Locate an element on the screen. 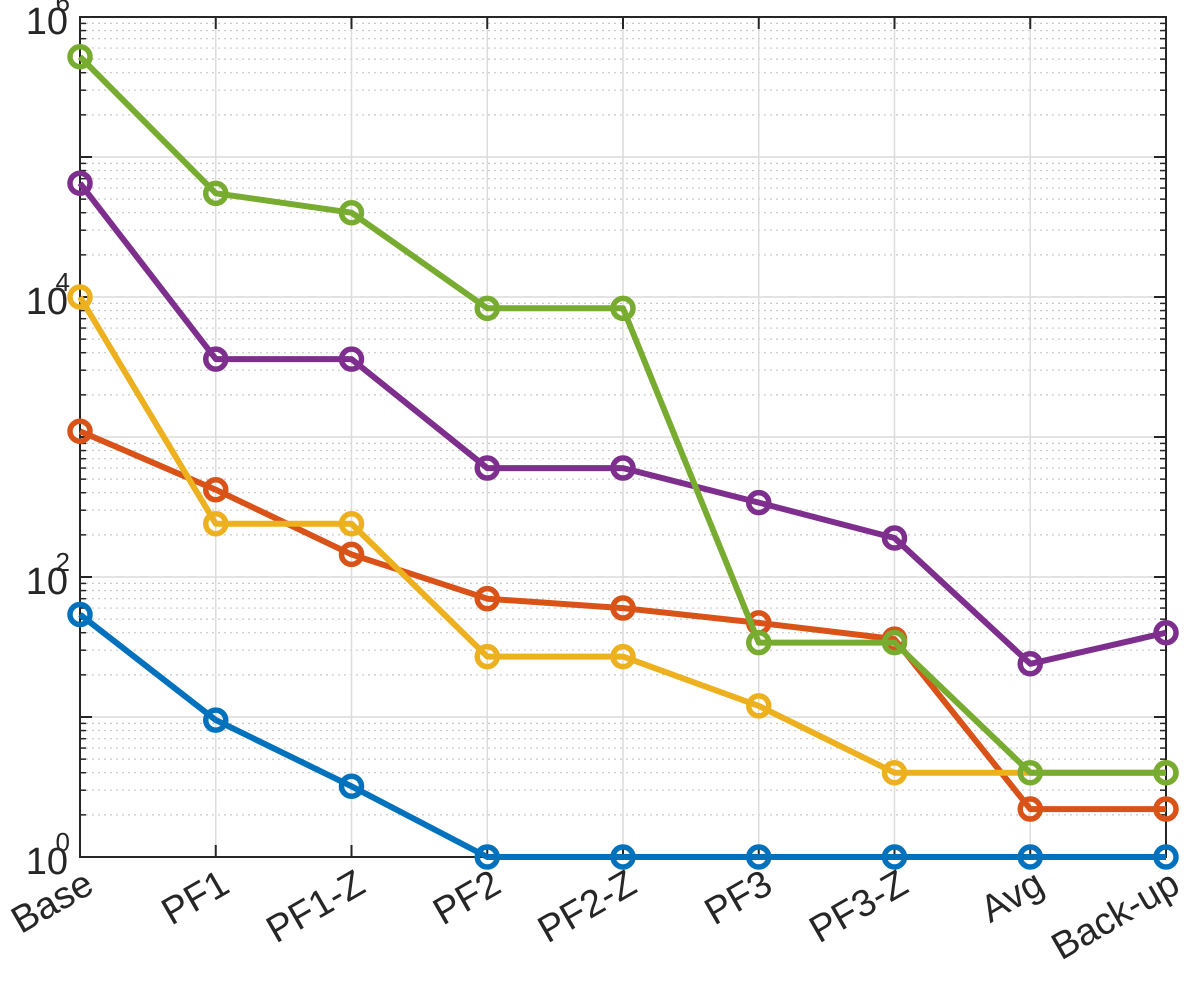 Image resolution: width=1196 pixels, height=983 pixels. y-tick-exponent: 6 is located at coordinates (63, 8).